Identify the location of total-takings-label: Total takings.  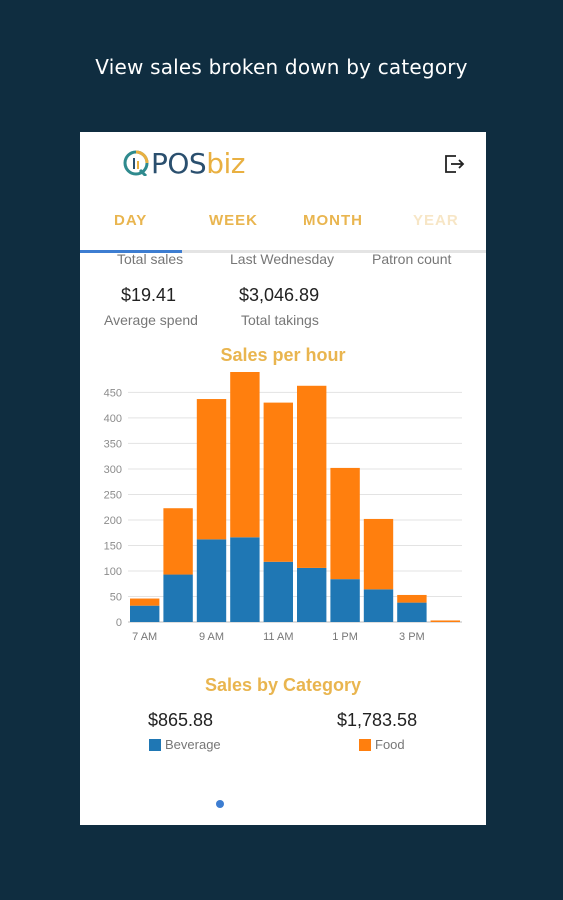
(280, 320).